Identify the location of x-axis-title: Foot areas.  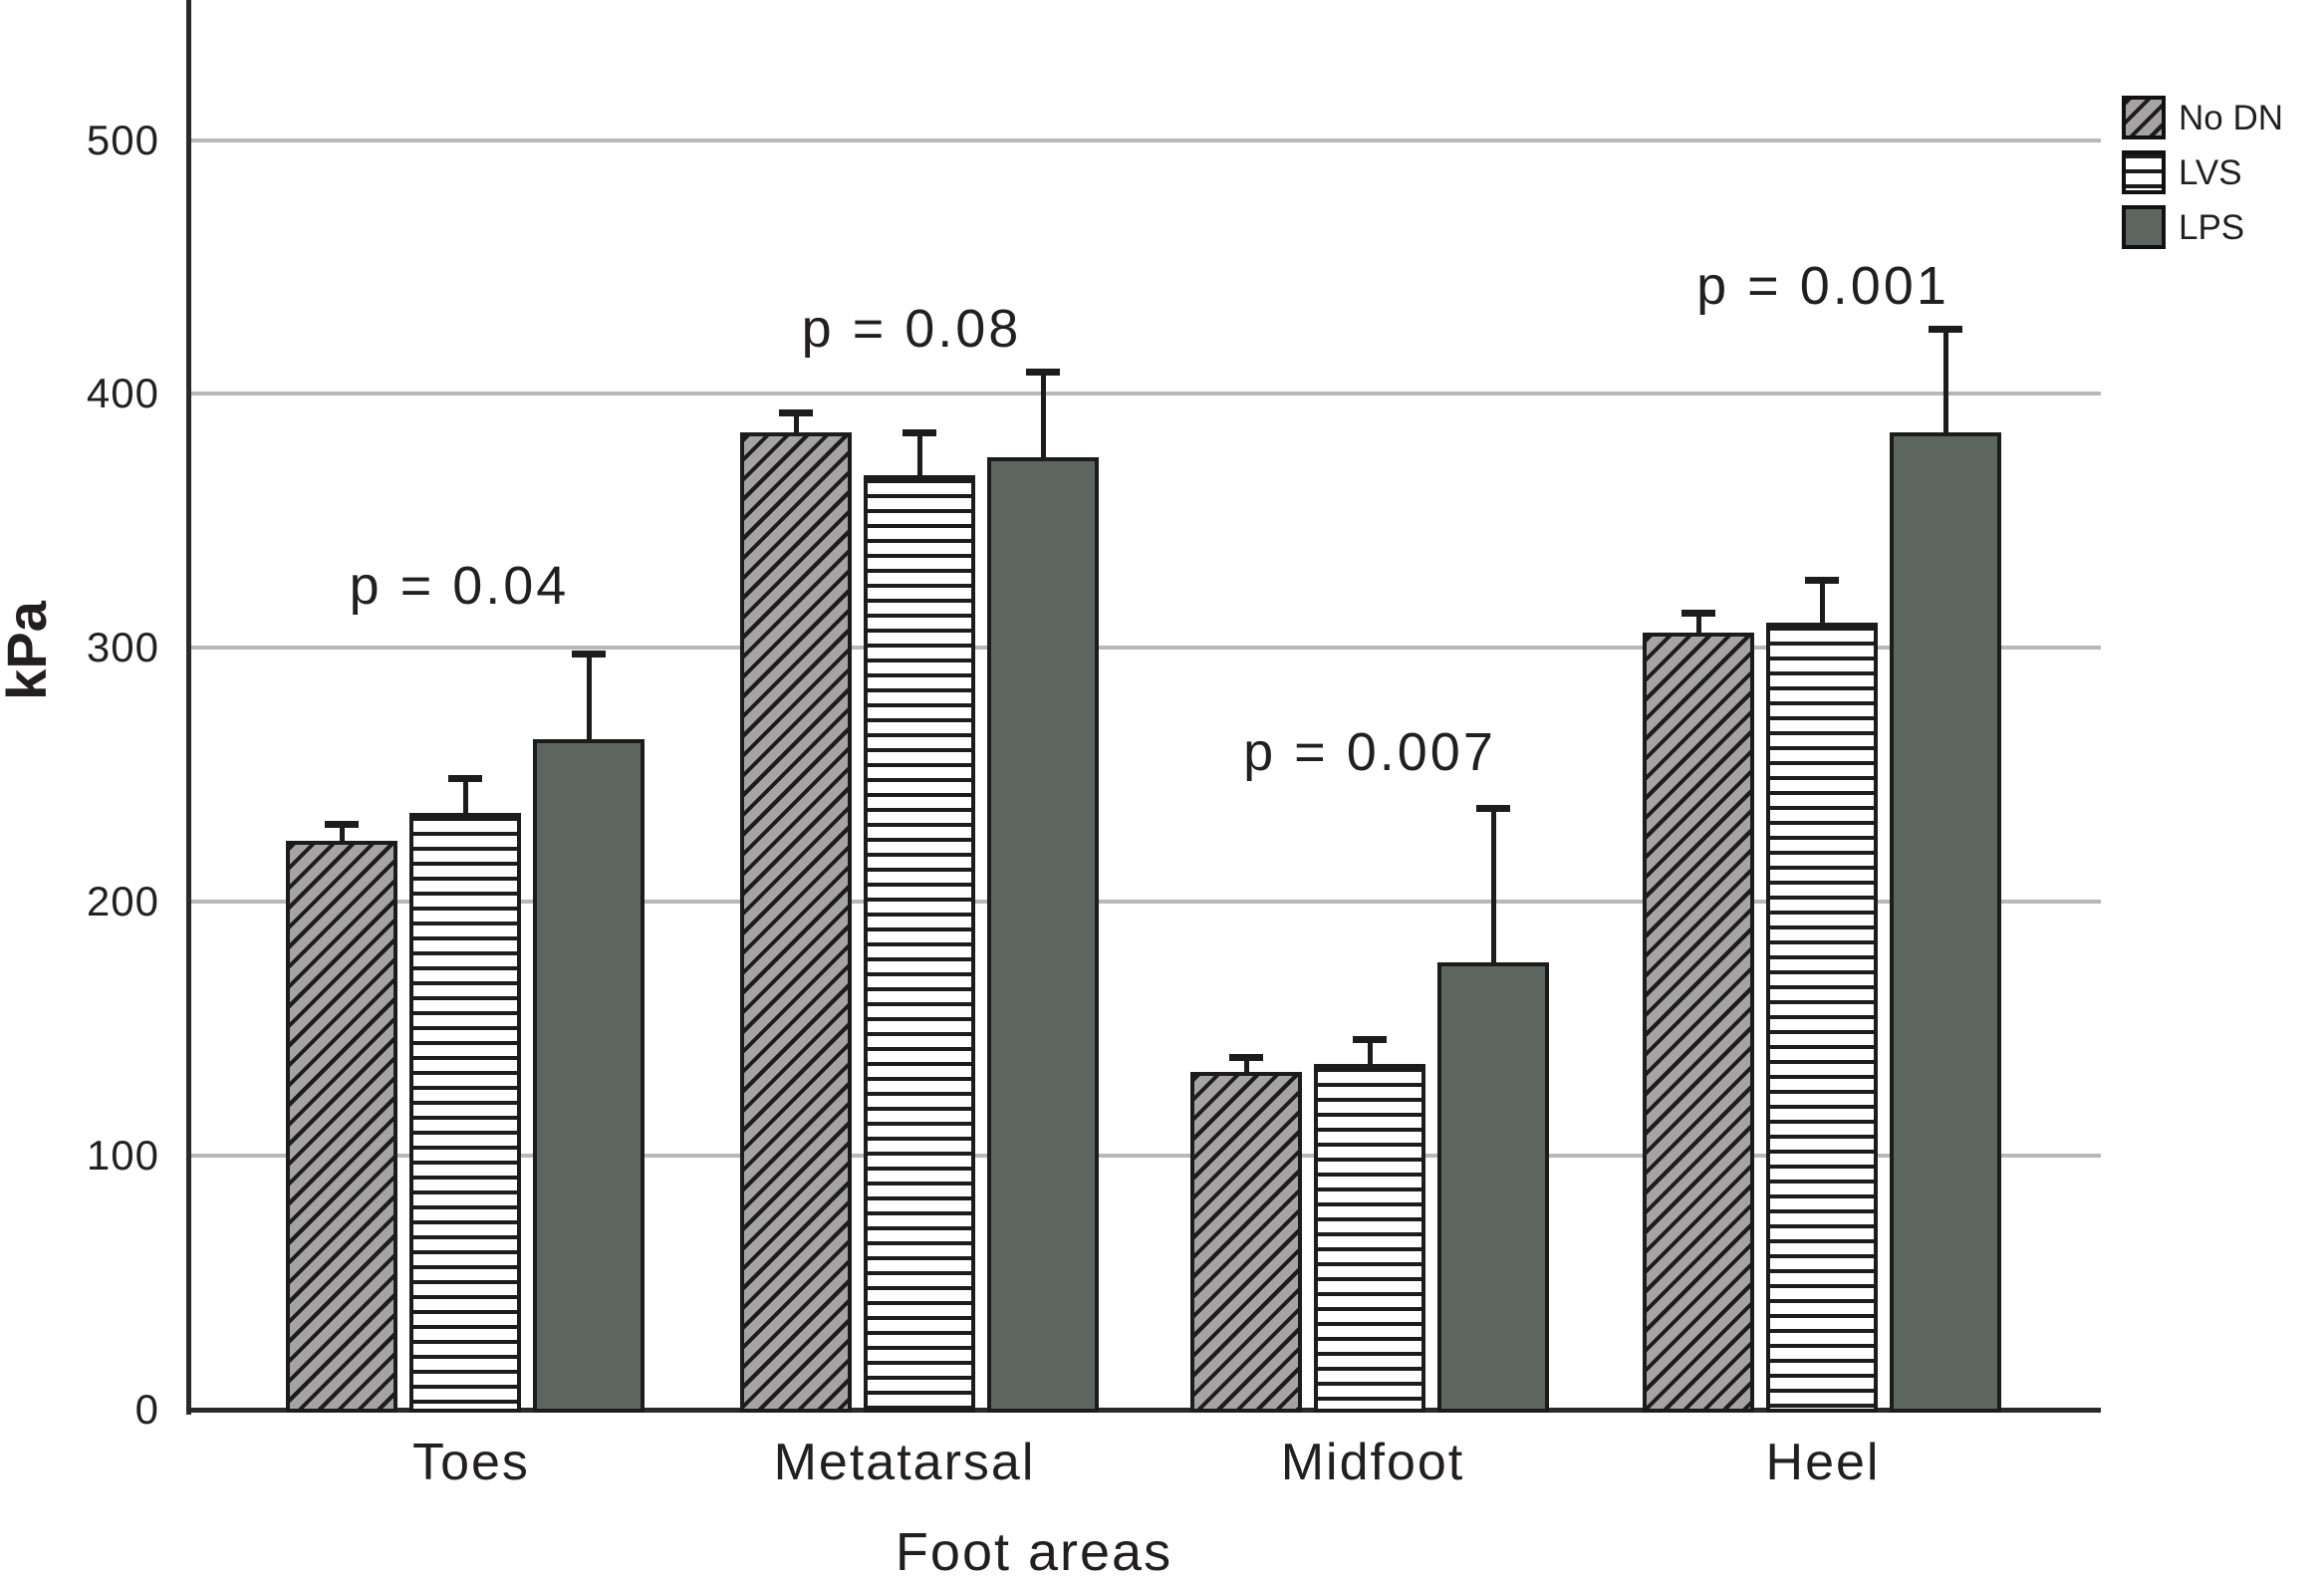
(1034, 1551).